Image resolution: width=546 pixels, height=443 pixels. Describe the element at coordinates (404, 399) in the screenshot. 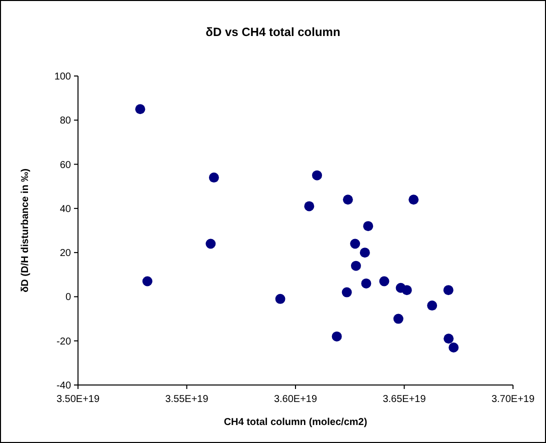

I see `x-tick-label: 3.65E+19` at that location.